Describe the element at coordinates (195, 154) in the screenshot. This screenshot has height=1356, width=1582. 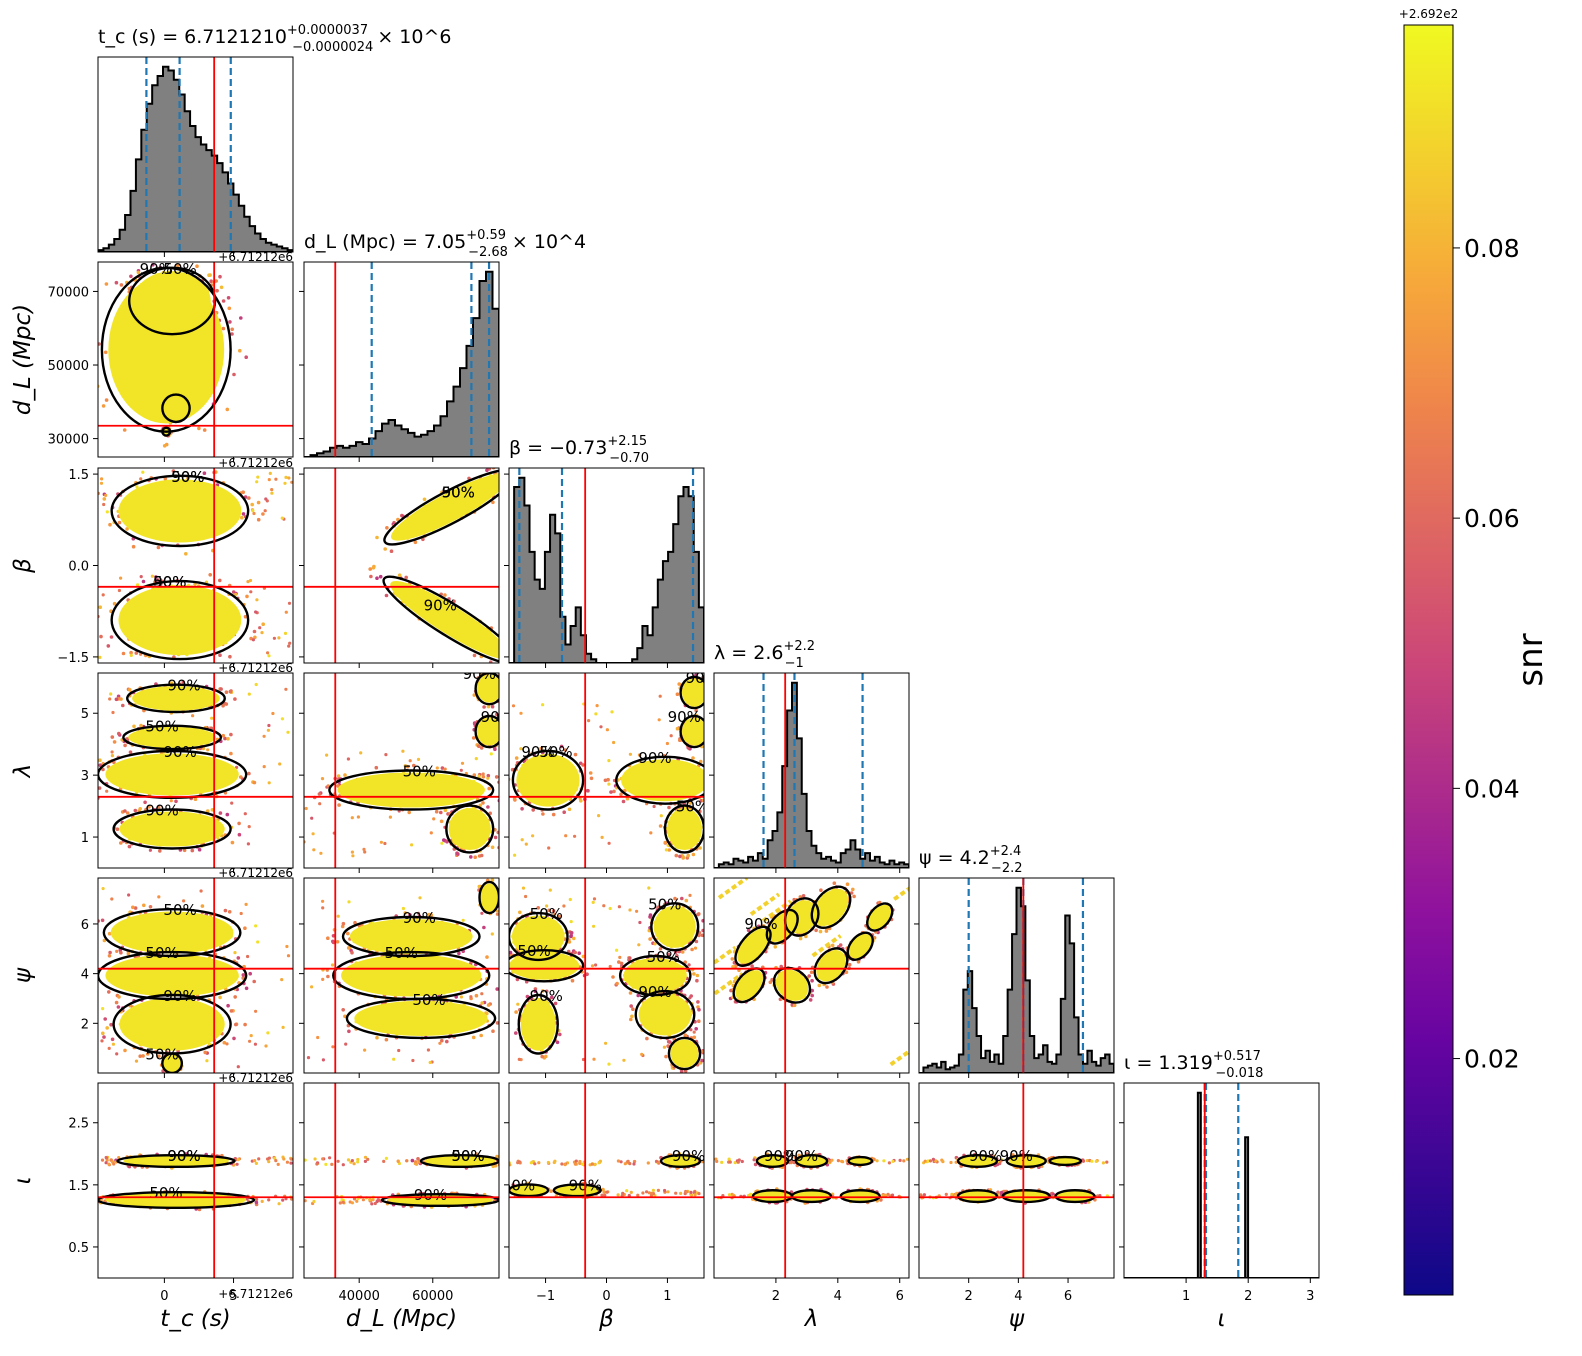
I see `hist-tc` at that location.